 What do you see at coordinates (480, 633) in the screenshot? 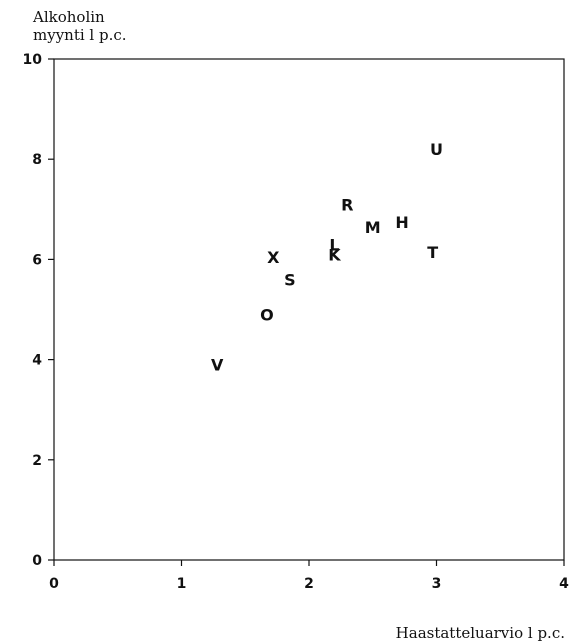
I see `x-axis-label: Haastatteluarvio l p.c.` at bounding box center [480, 633].